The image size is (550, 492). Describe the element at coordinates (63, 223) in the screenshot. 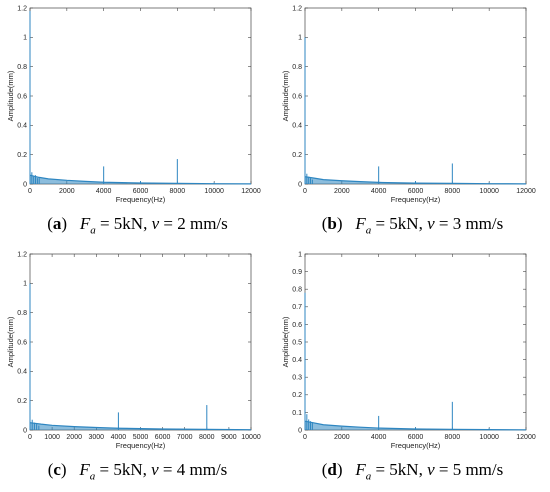

I see `caption-letter: (a)` at that location.